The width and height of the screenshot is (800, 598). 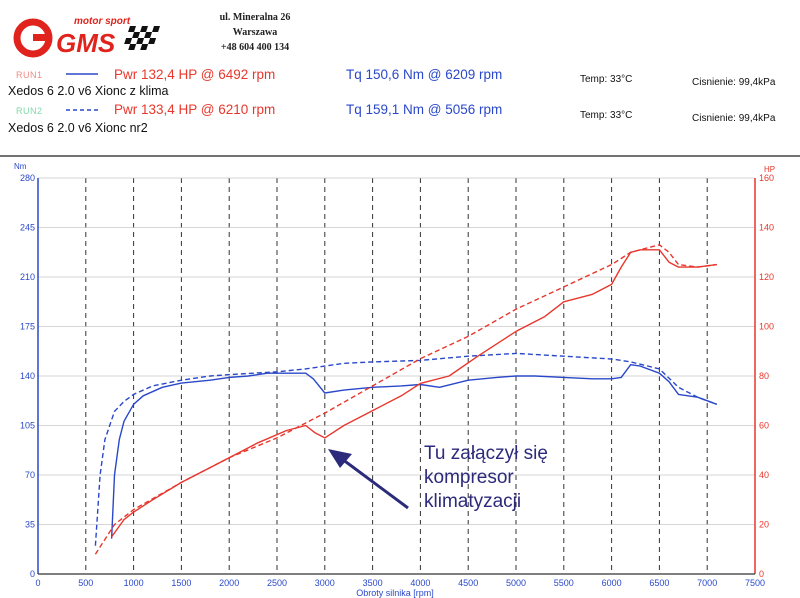 What do you see at coordinates (277, 583) in the screenshot?
I see `x-tick-label: 2500` at bounding box center [277, 583].